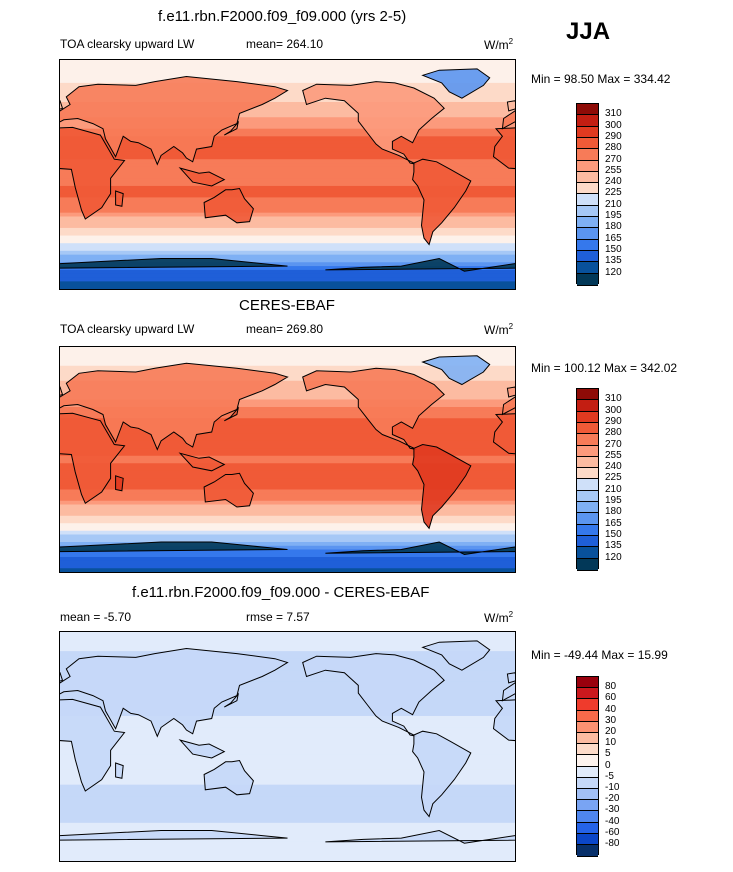  What do you see at coordinates (282, 16) in the screenshot?
I see `panel-1-title: f.e11.rbn.F2000.f09_f09.000 (yrs 2-5)` at bounding box center [282, 16].